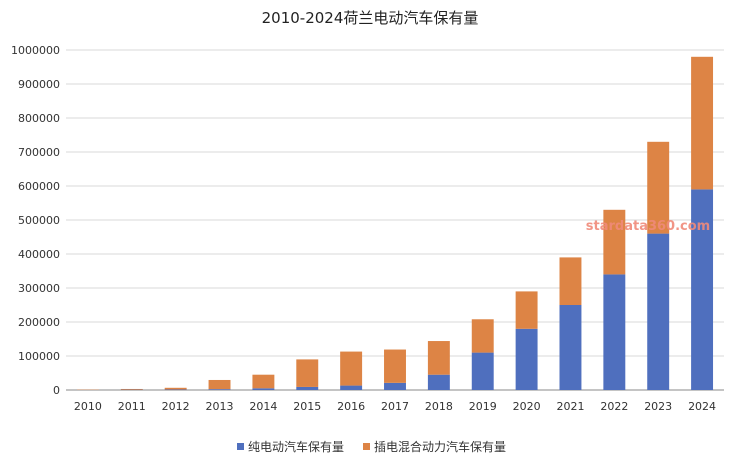 This screenshot has width=740, height=465. What do you see at coordinates (648, 226) in the screenshot?
I see `watermark: stardata360.com` at bounding box center [648, 226].